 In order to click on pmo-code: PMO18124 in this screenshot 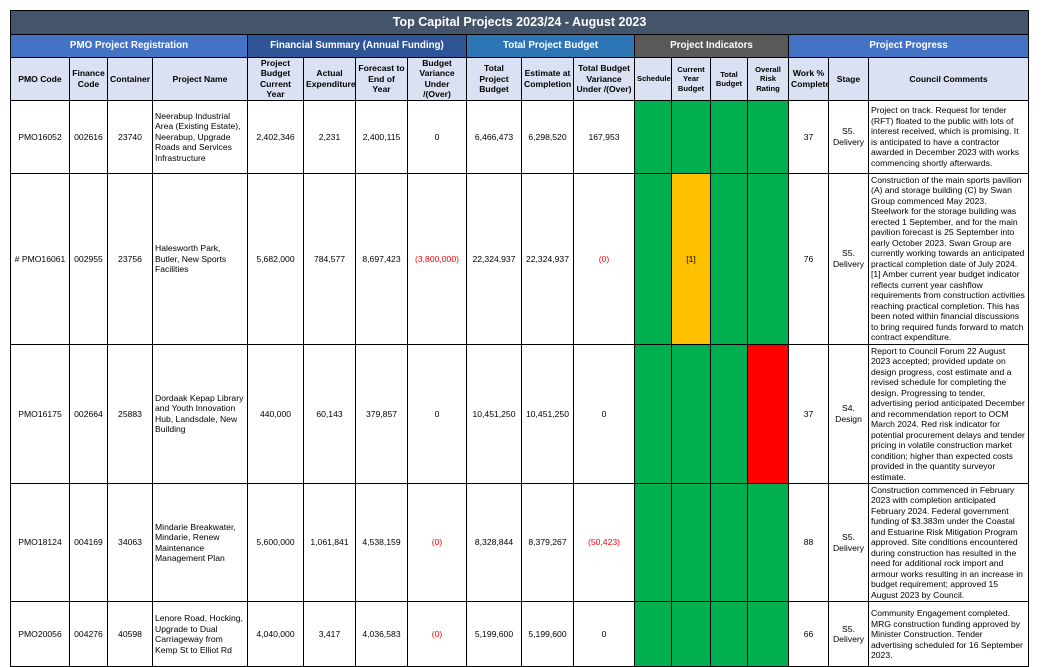, I will do `click(40, 542)`.